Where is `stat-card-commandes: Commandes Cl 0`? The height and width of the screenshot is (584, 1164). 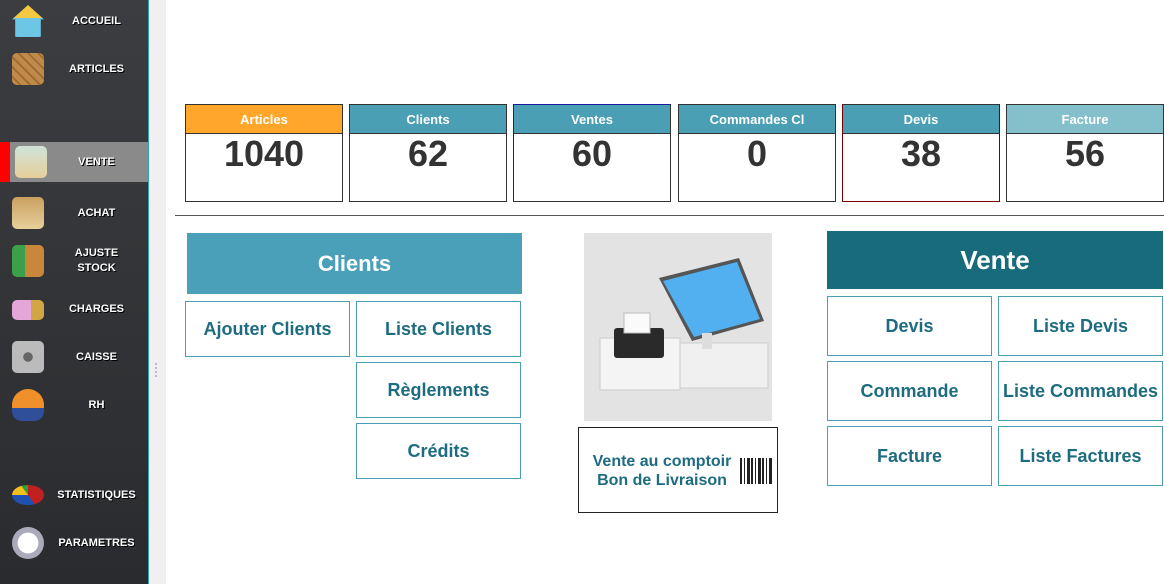 stat-card-commandes: Commandes Cl 0 is located at coordinates (757, 153).